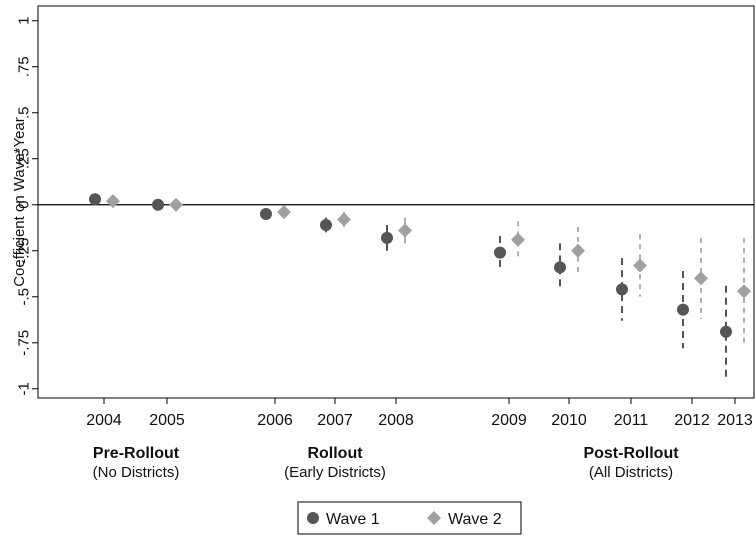 The height and width of the screenshot is (541, 756). I want to click on y-tick-label: -.5, so click(24, 297).